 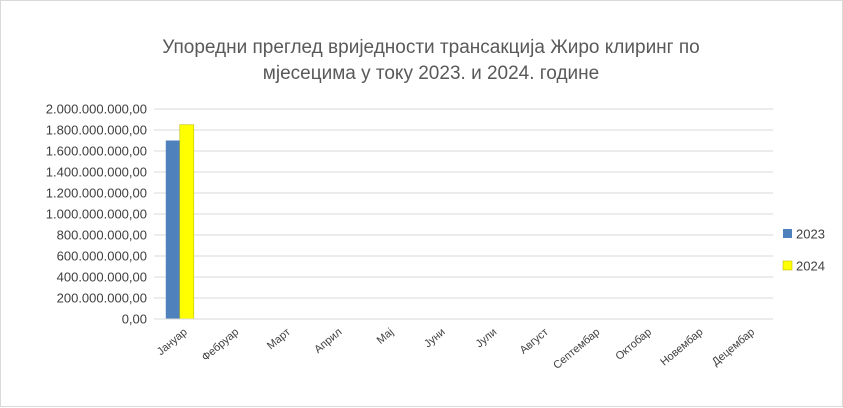 What do you see at coordinates (803, 250) in the screenshot?
I see `legend: 2023 2024` at bounding box center [803, 250].